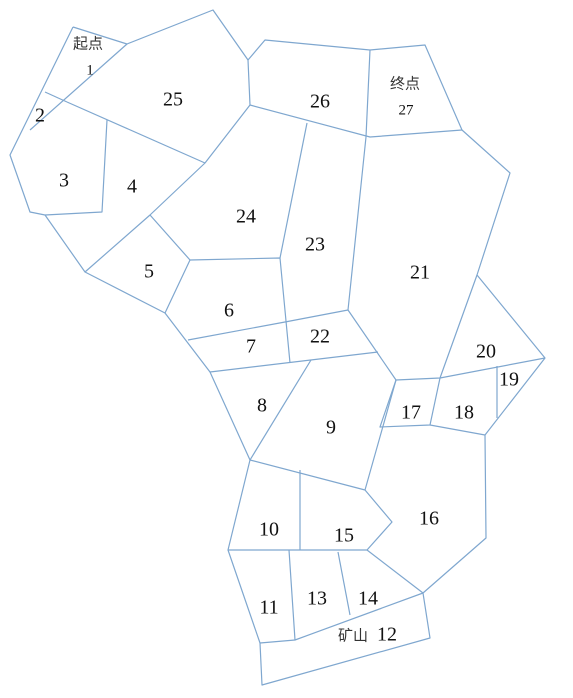 This screenshot has height=698, width=573. What do you see at coordinates (149, 272) in the screenshot?
I see `region-5-label: 5` at bounding box center [149, 272].